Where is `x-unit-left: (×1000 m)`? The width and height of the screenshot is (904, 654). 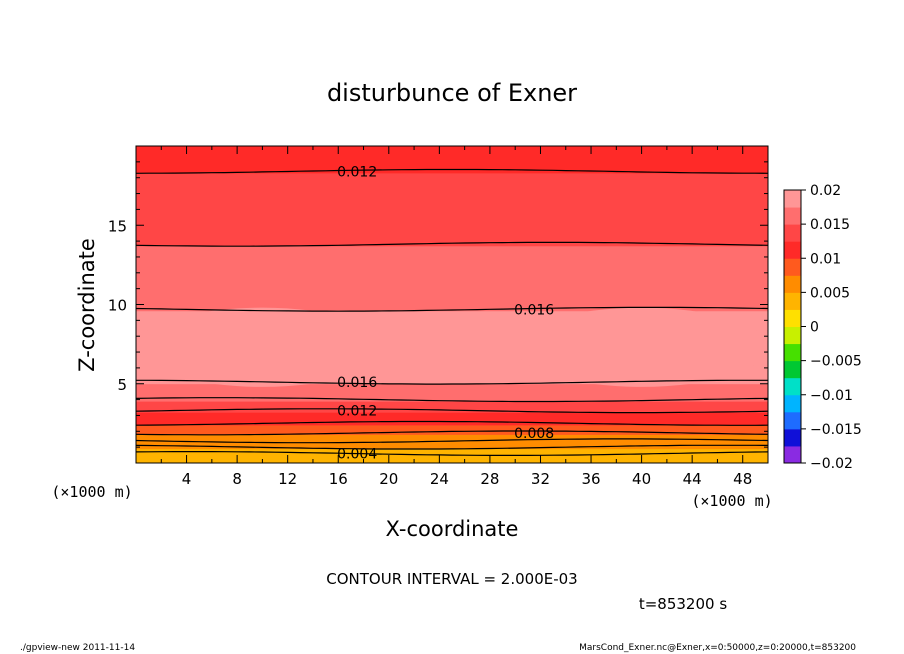
x-unit-left: (×1000 m) is located at coordinates (91, 492).